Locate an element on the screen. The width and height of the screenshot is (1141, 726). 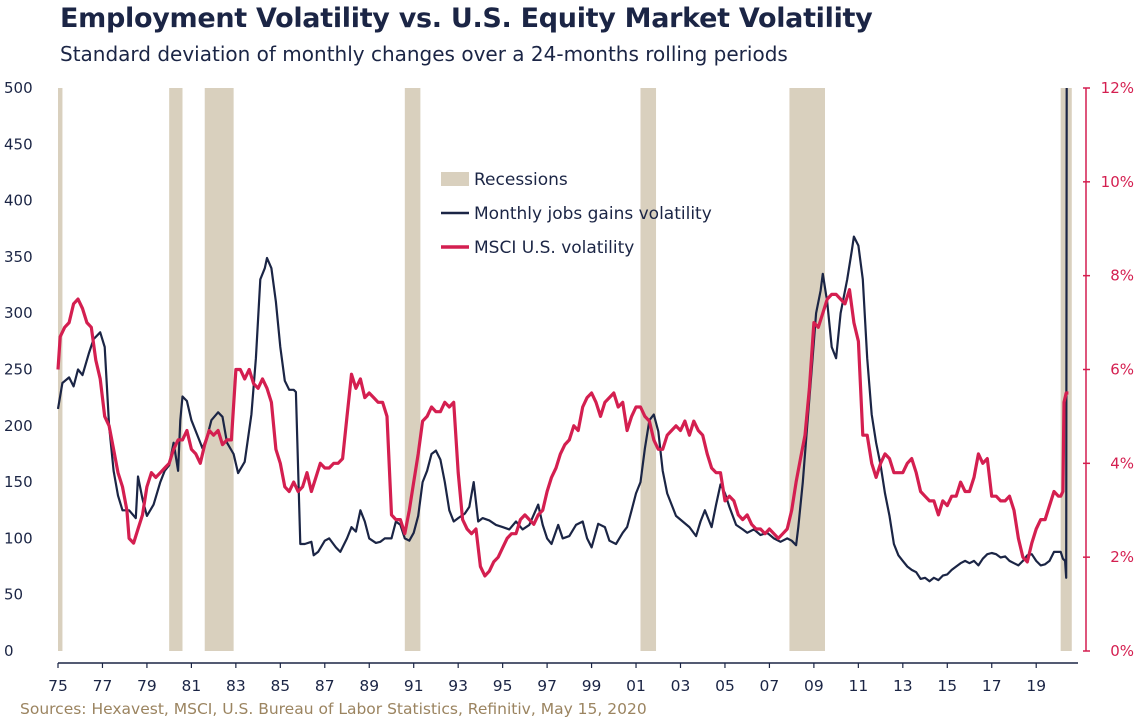
x-tick-label: 93 is located at coordinates (458, 686).